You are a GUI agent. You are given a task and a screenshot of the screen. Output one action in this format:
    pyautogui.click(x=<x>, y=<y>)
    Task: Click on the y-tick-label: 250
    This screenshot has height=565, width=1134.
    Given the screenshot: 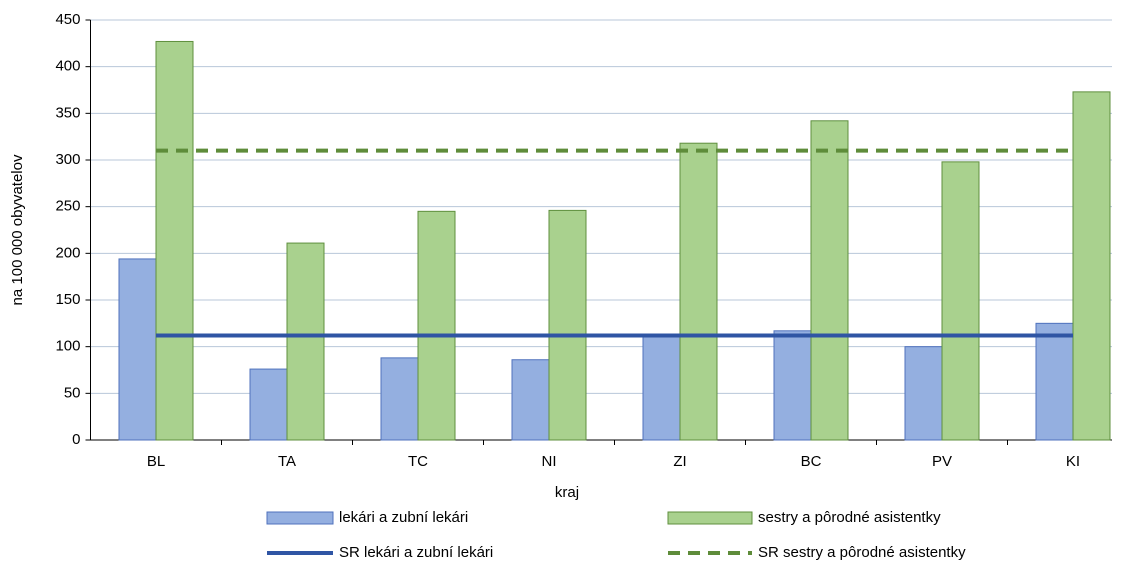 What is the action you would take?
    pyautogui.click(x=67, y=206)
    